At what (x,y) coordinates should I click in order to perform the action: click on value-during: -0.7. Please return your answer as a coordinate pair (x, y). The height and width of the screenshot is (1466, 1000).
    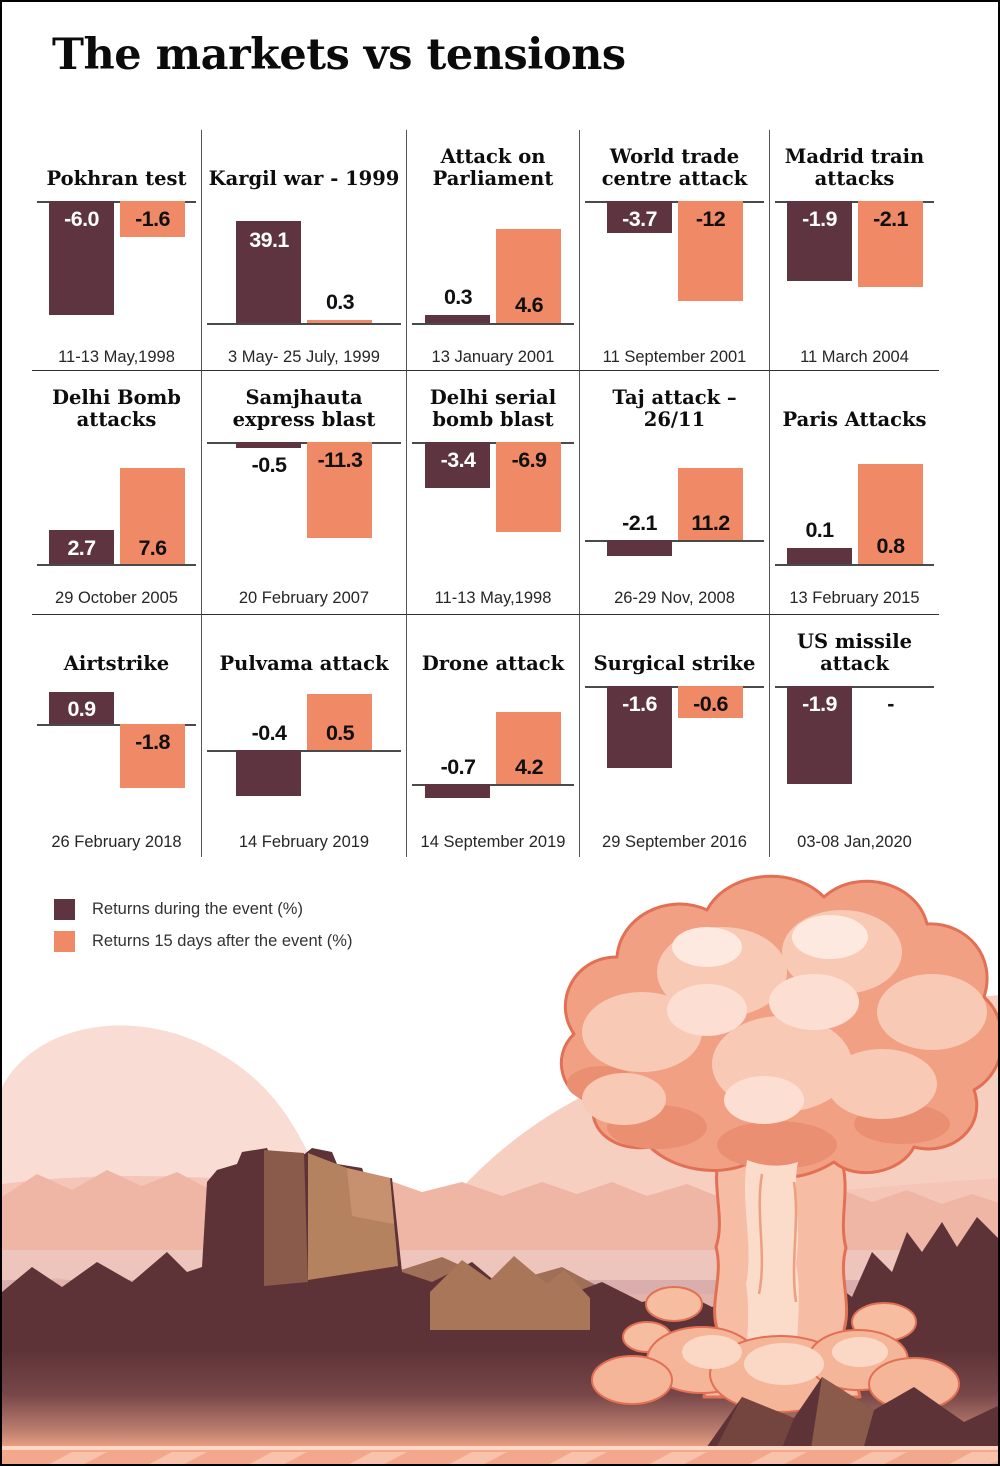
    Looking at the image, I should click on (458, 767).